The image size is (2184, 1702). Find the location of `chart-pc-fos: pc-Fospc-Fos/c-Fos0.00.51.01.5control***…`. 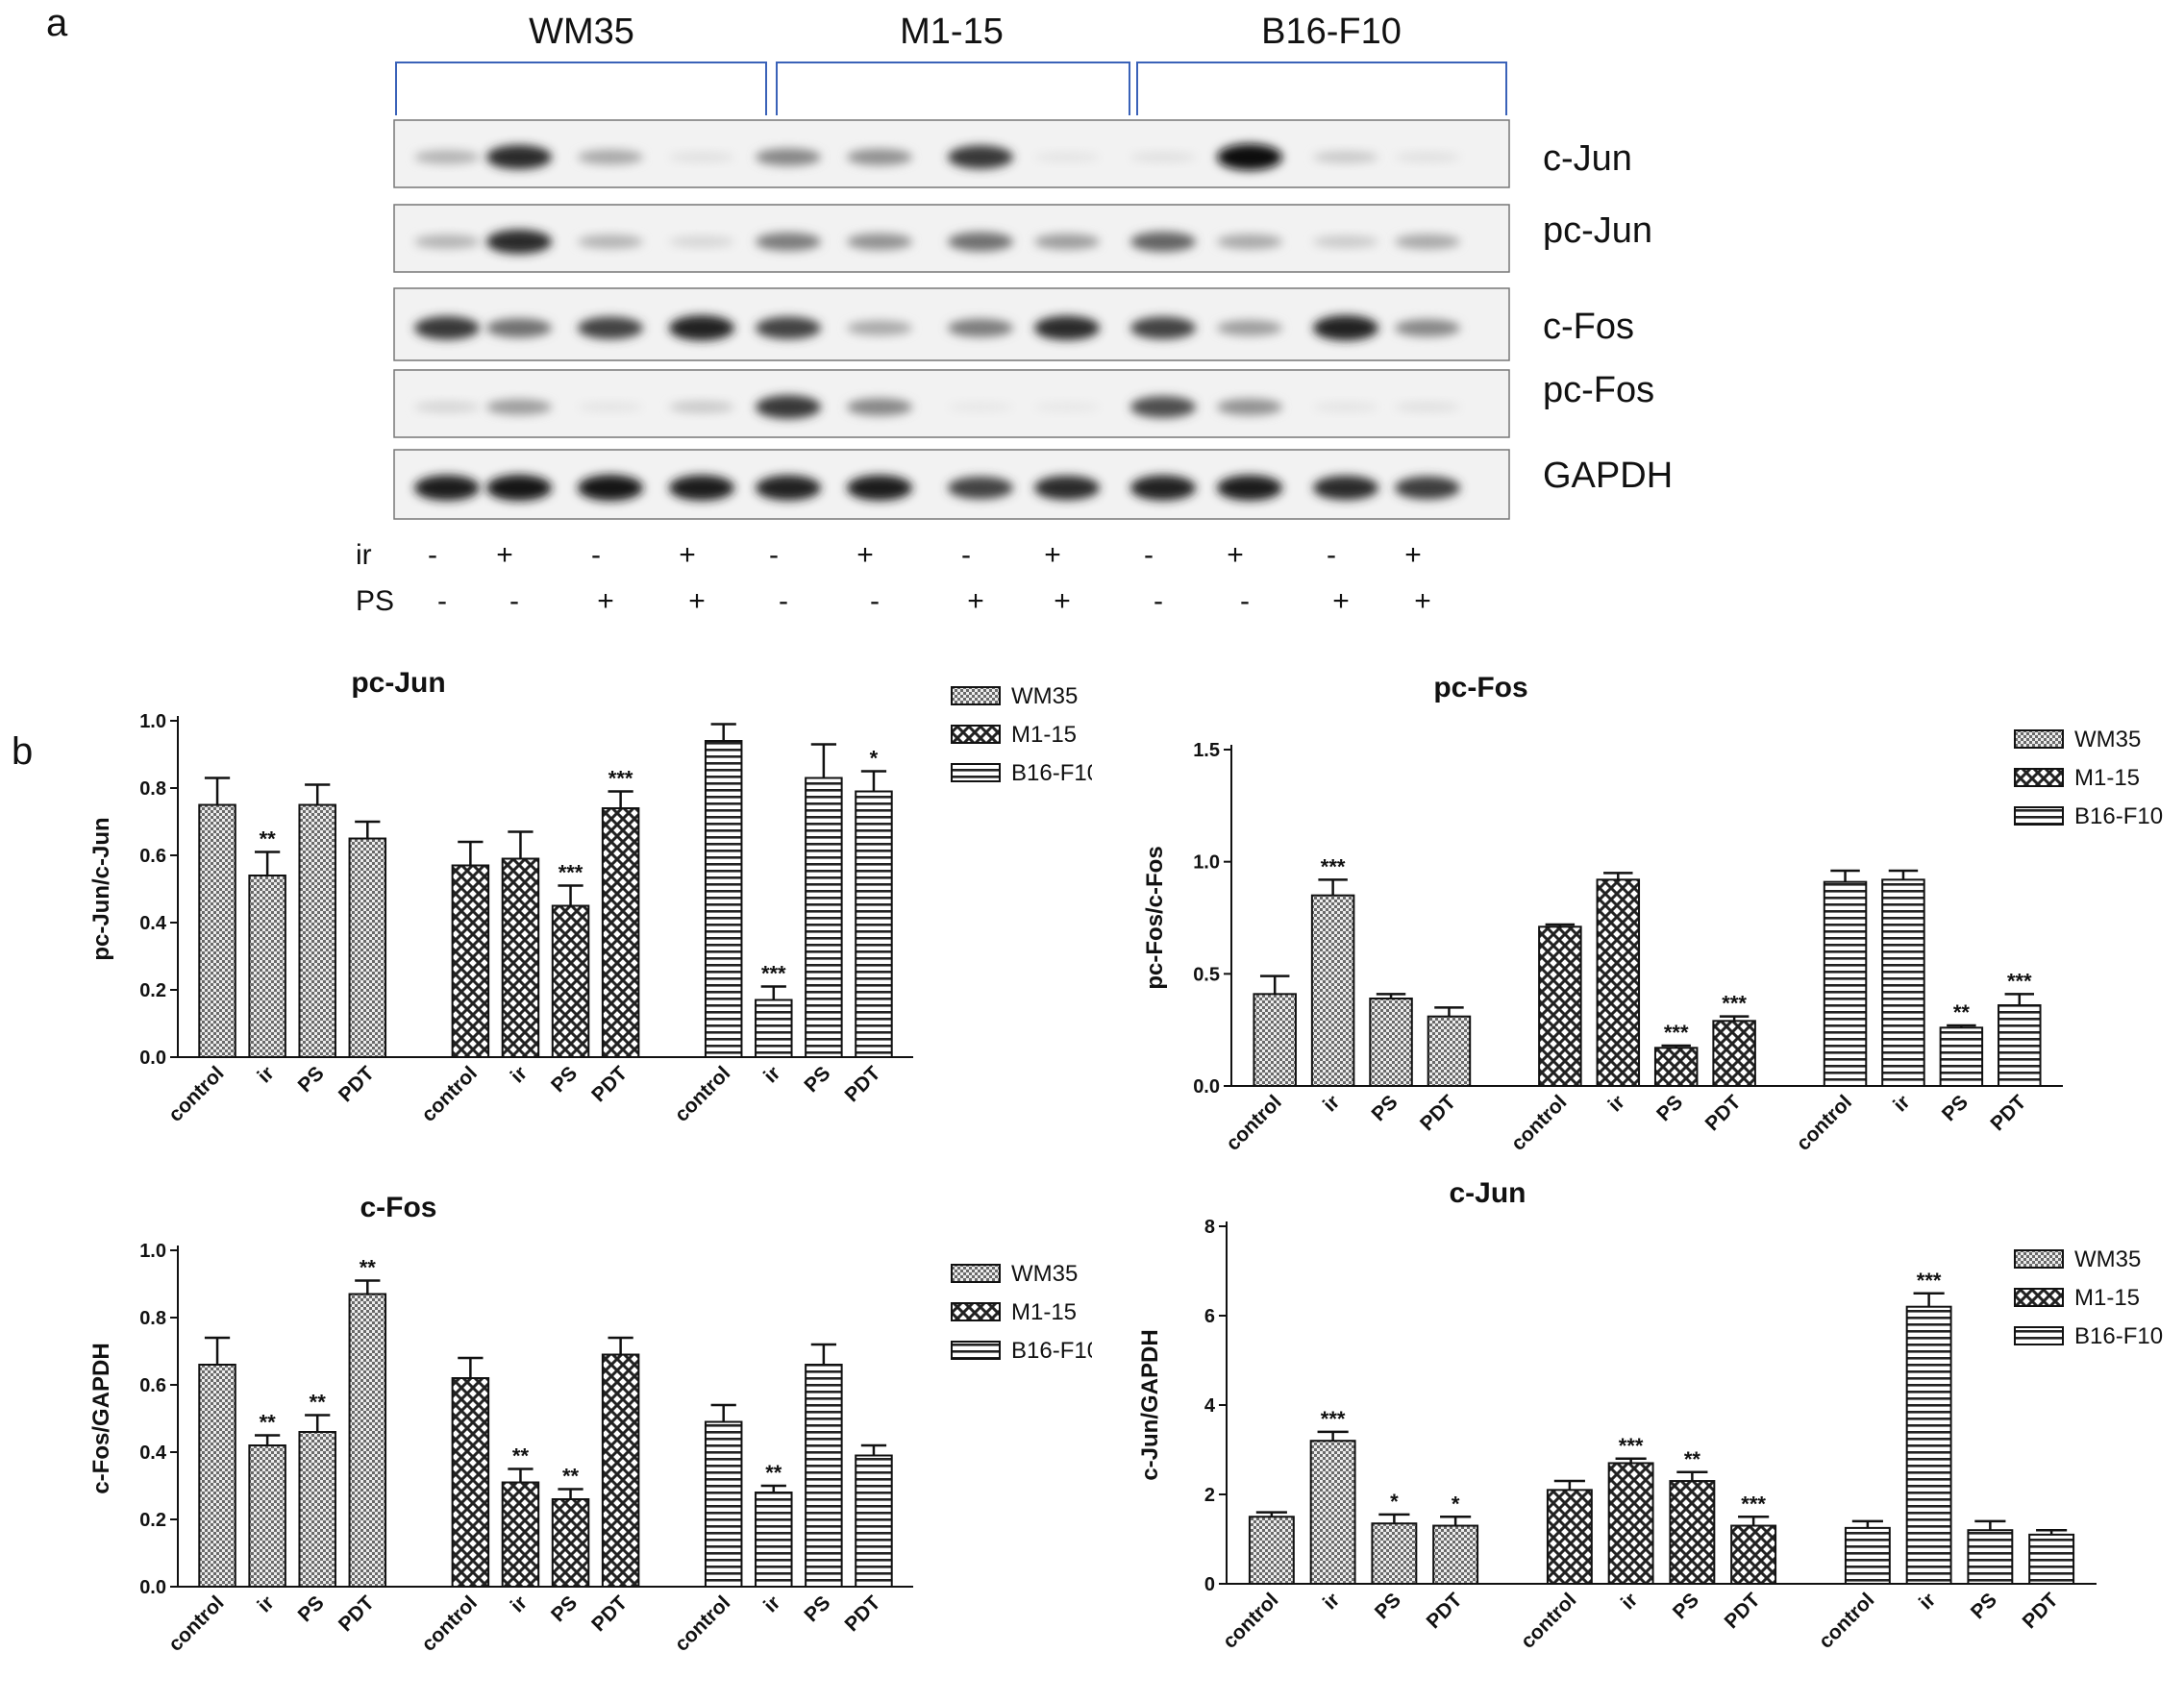

chart-pc-fos: pc-Fospc-Fos/c-Fos0.00.51.01.5control***… is located at coordinates (1653, 914).